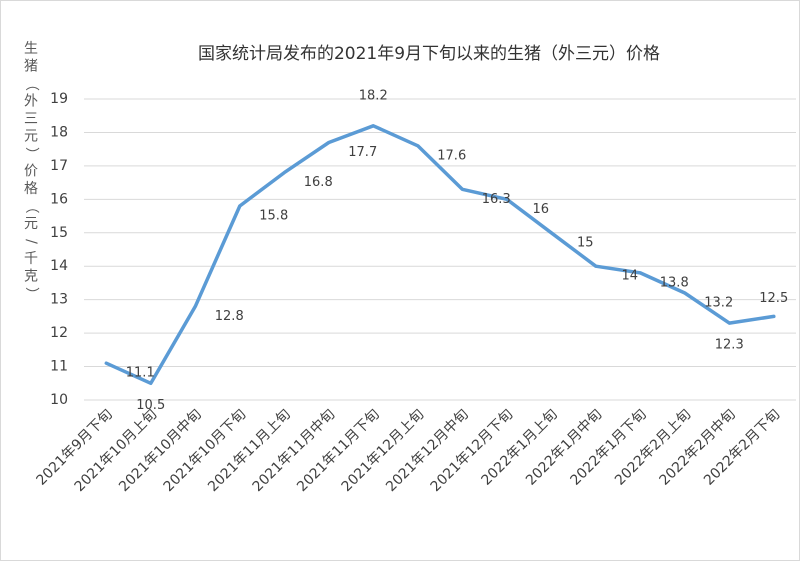 Image resolution: width=800 pixels, height=562 pixels. Describe the element at coordinates (160, 450) in the screenshot. I see `x-tick-label: 2021年10月中旬` at that location.